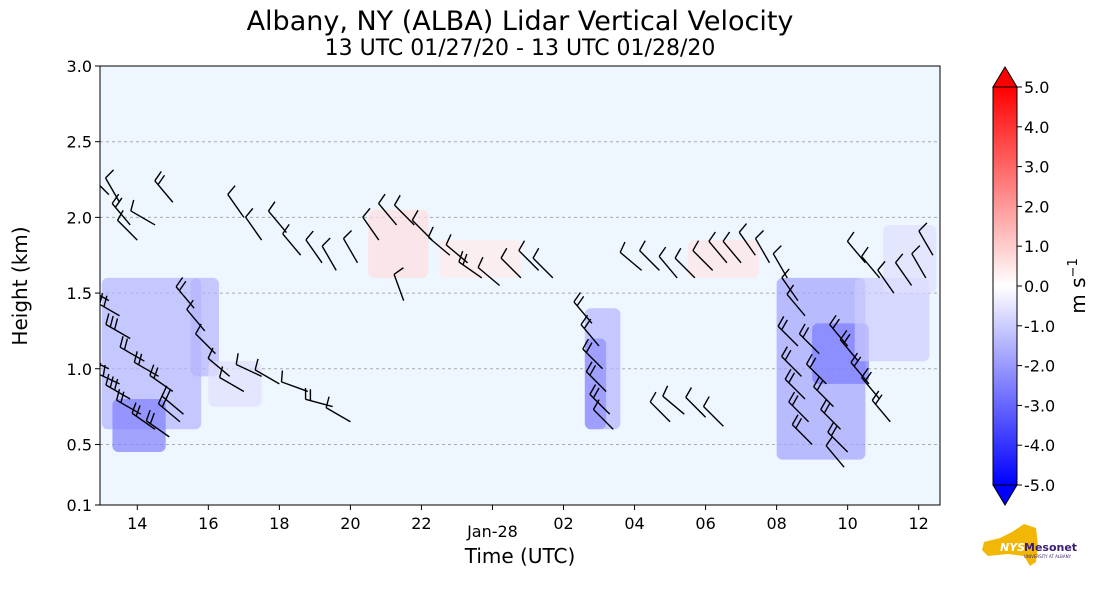  Describe the element at coordinates (79, 142) in the screenshot. I see `y-tick-label: 2.5` at that location.